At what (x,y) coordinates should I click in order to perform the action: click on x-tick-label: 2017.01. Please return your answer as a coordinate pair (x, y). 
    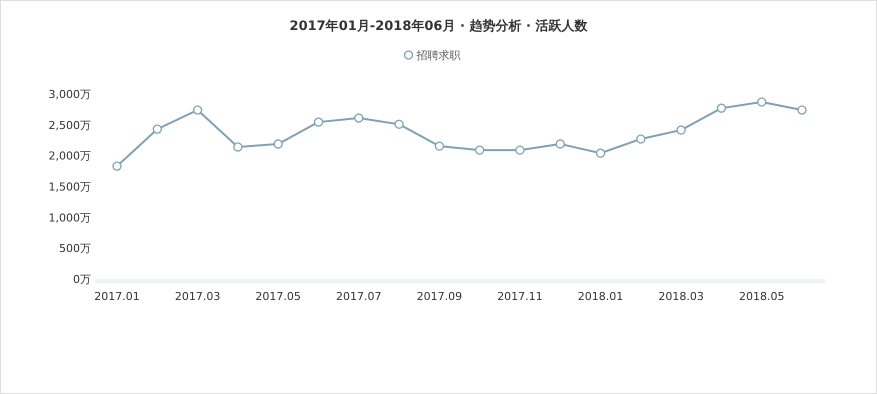
    Looking at the image, I should click on (117, 296).